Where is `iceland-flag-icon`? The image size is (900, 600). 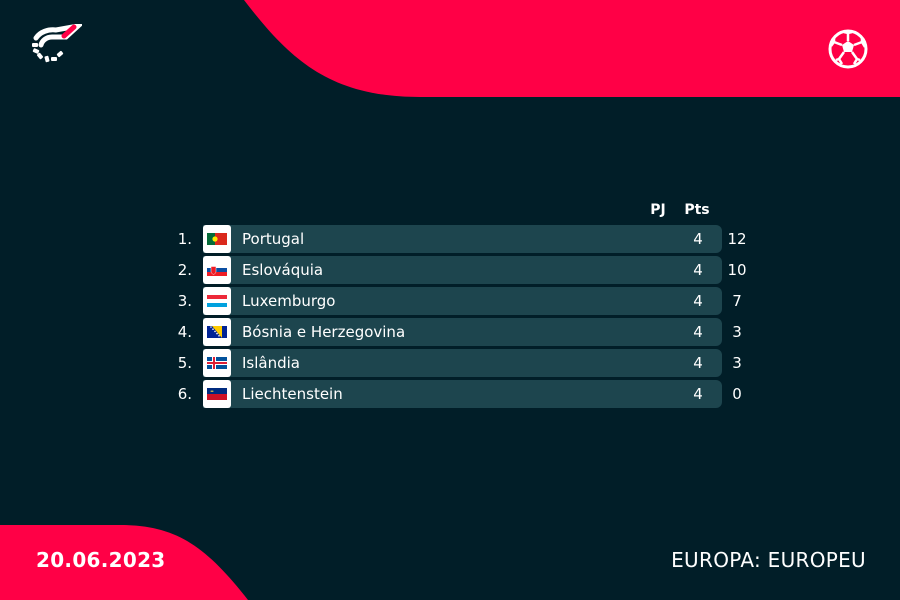 iceland-flag-icon is located at coordinates (217, 363).